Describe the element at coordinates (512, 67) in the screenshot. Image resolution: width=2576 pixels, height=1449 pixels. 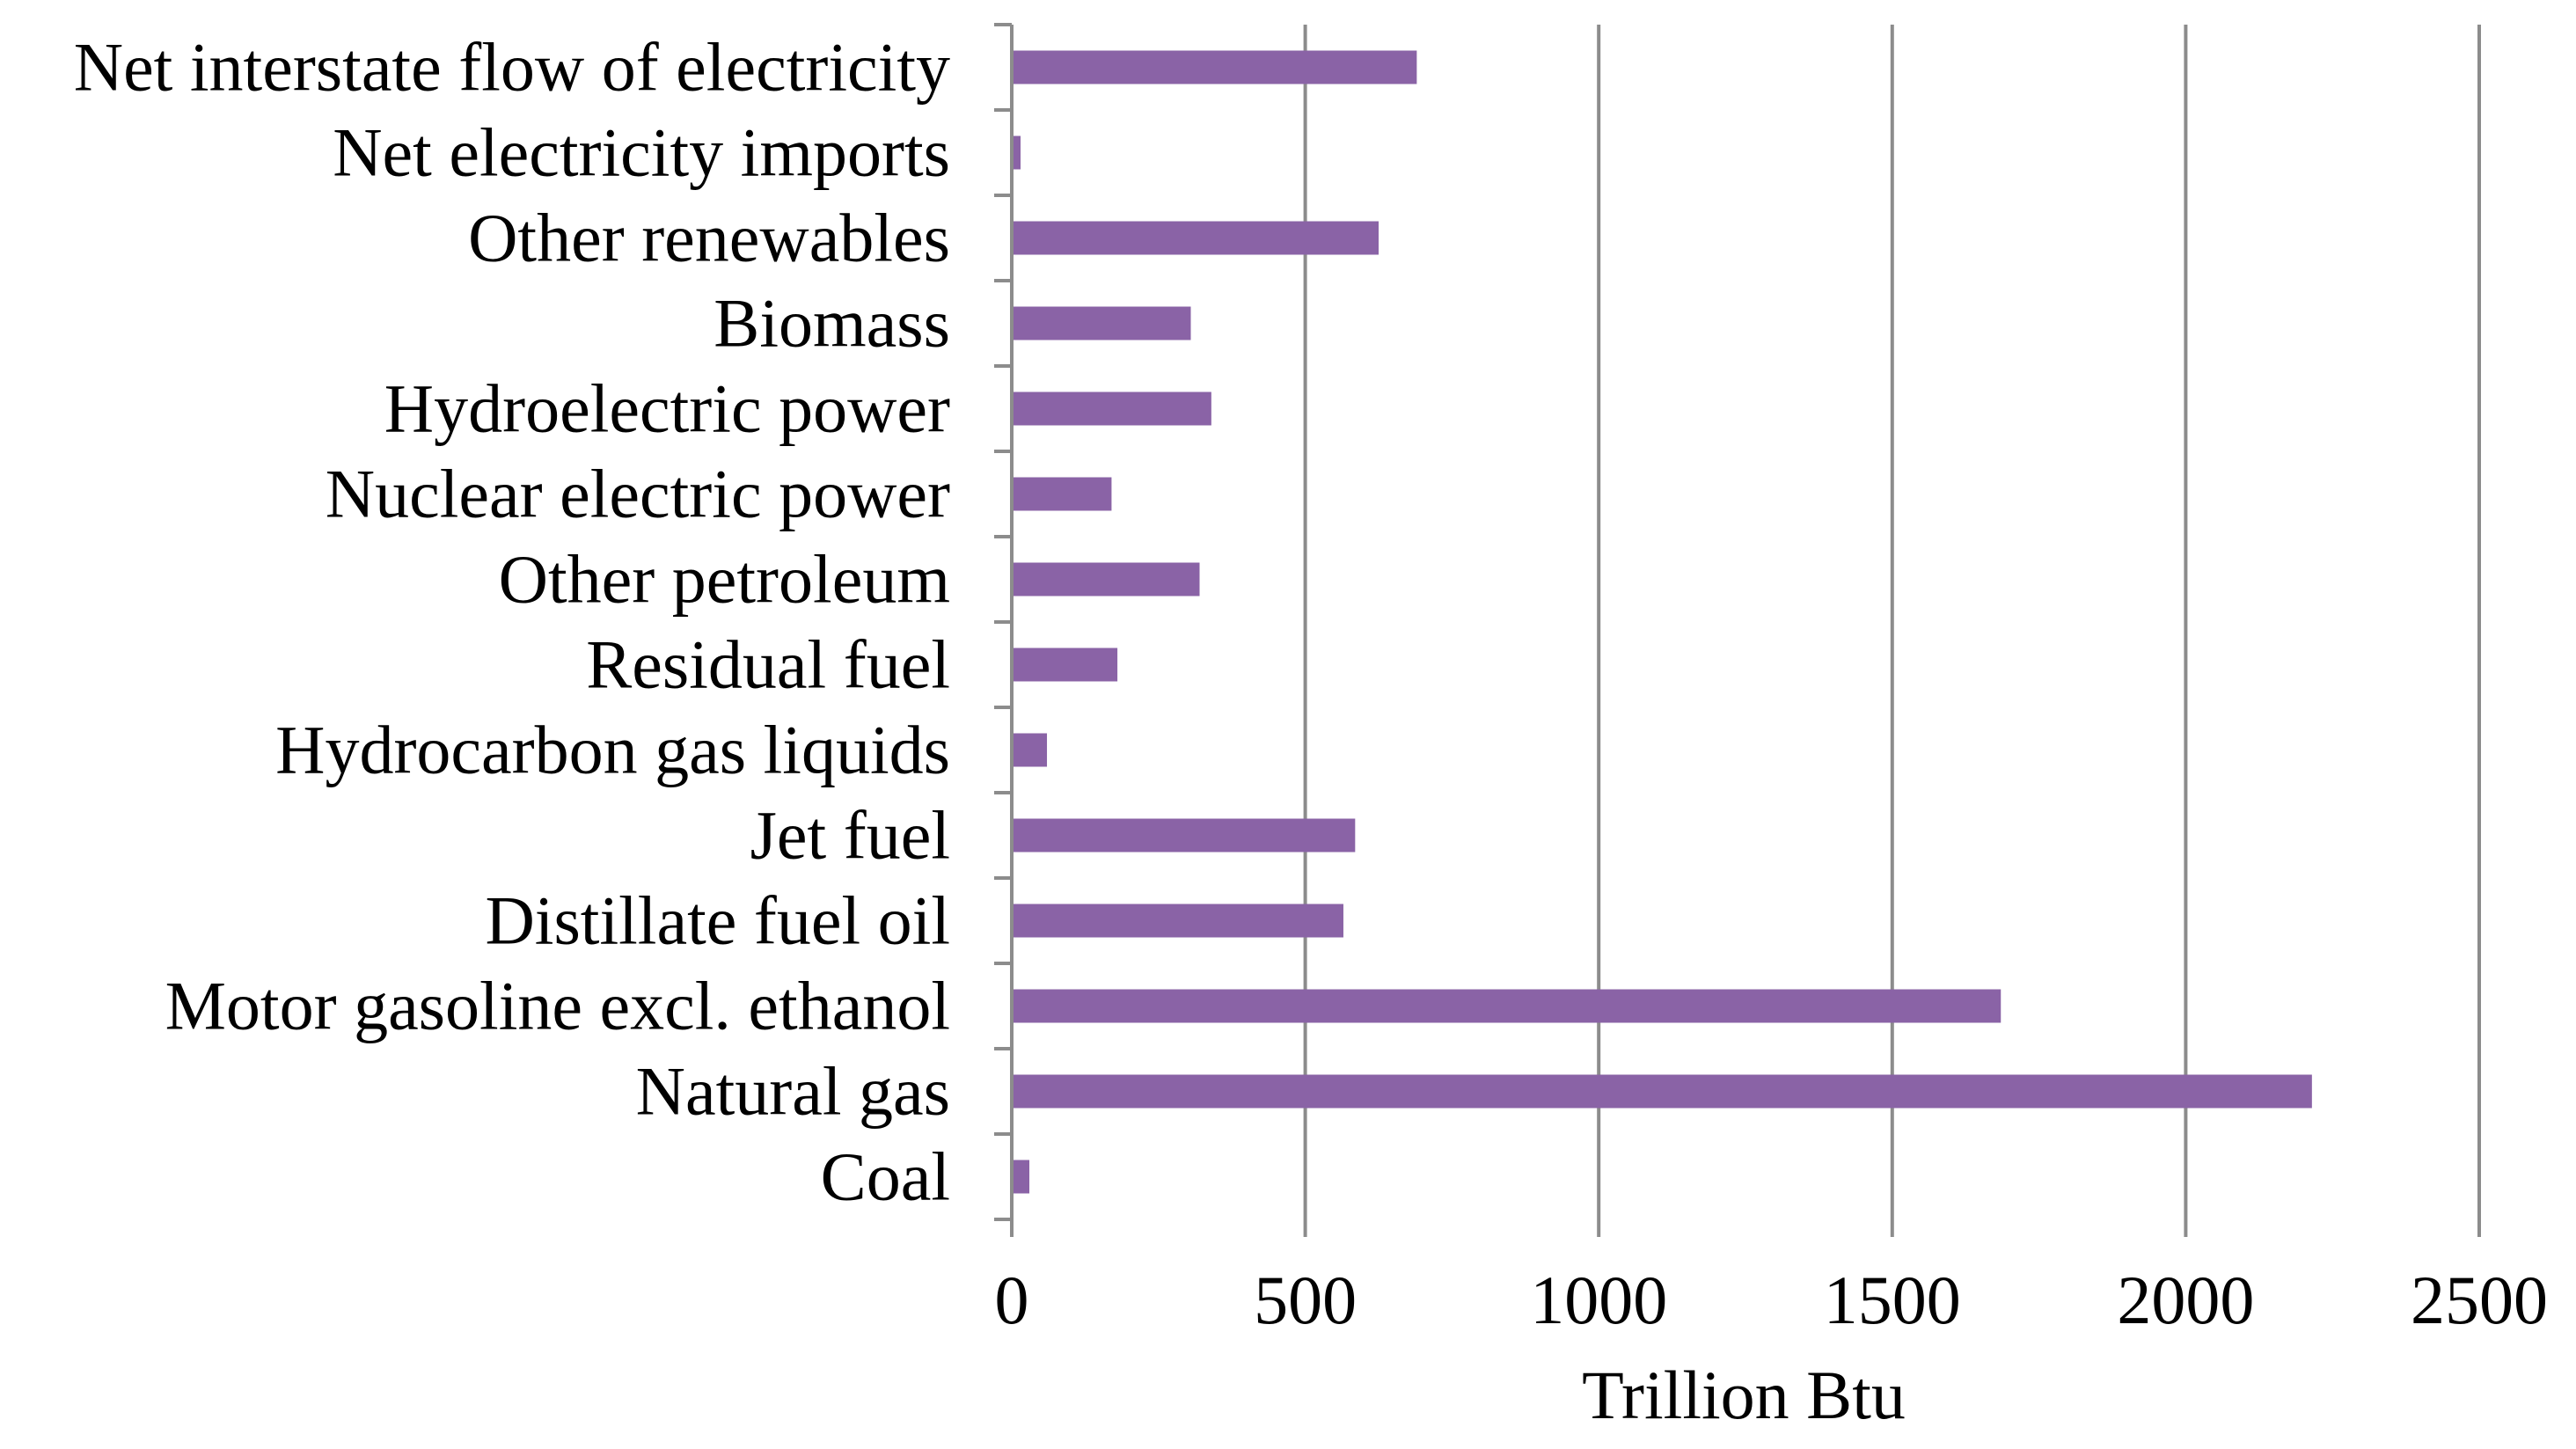
I see `category-label: Net interstate flow of electricity` at that location.